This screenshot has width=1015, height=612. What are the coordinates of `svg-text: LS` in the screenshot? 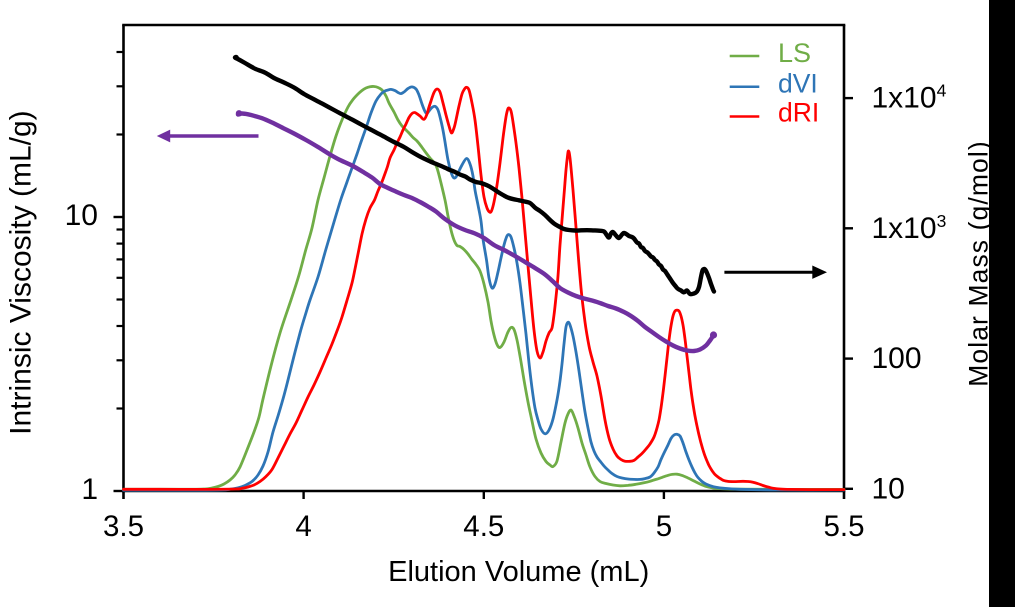 It's located at (794, 53).